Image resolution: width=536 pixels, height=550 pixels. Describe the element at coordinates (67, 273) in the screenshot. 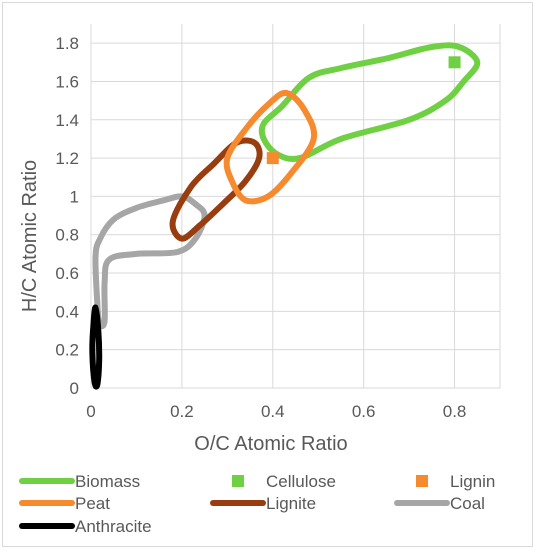

I see `y-tick-label: 0.6` at that location.